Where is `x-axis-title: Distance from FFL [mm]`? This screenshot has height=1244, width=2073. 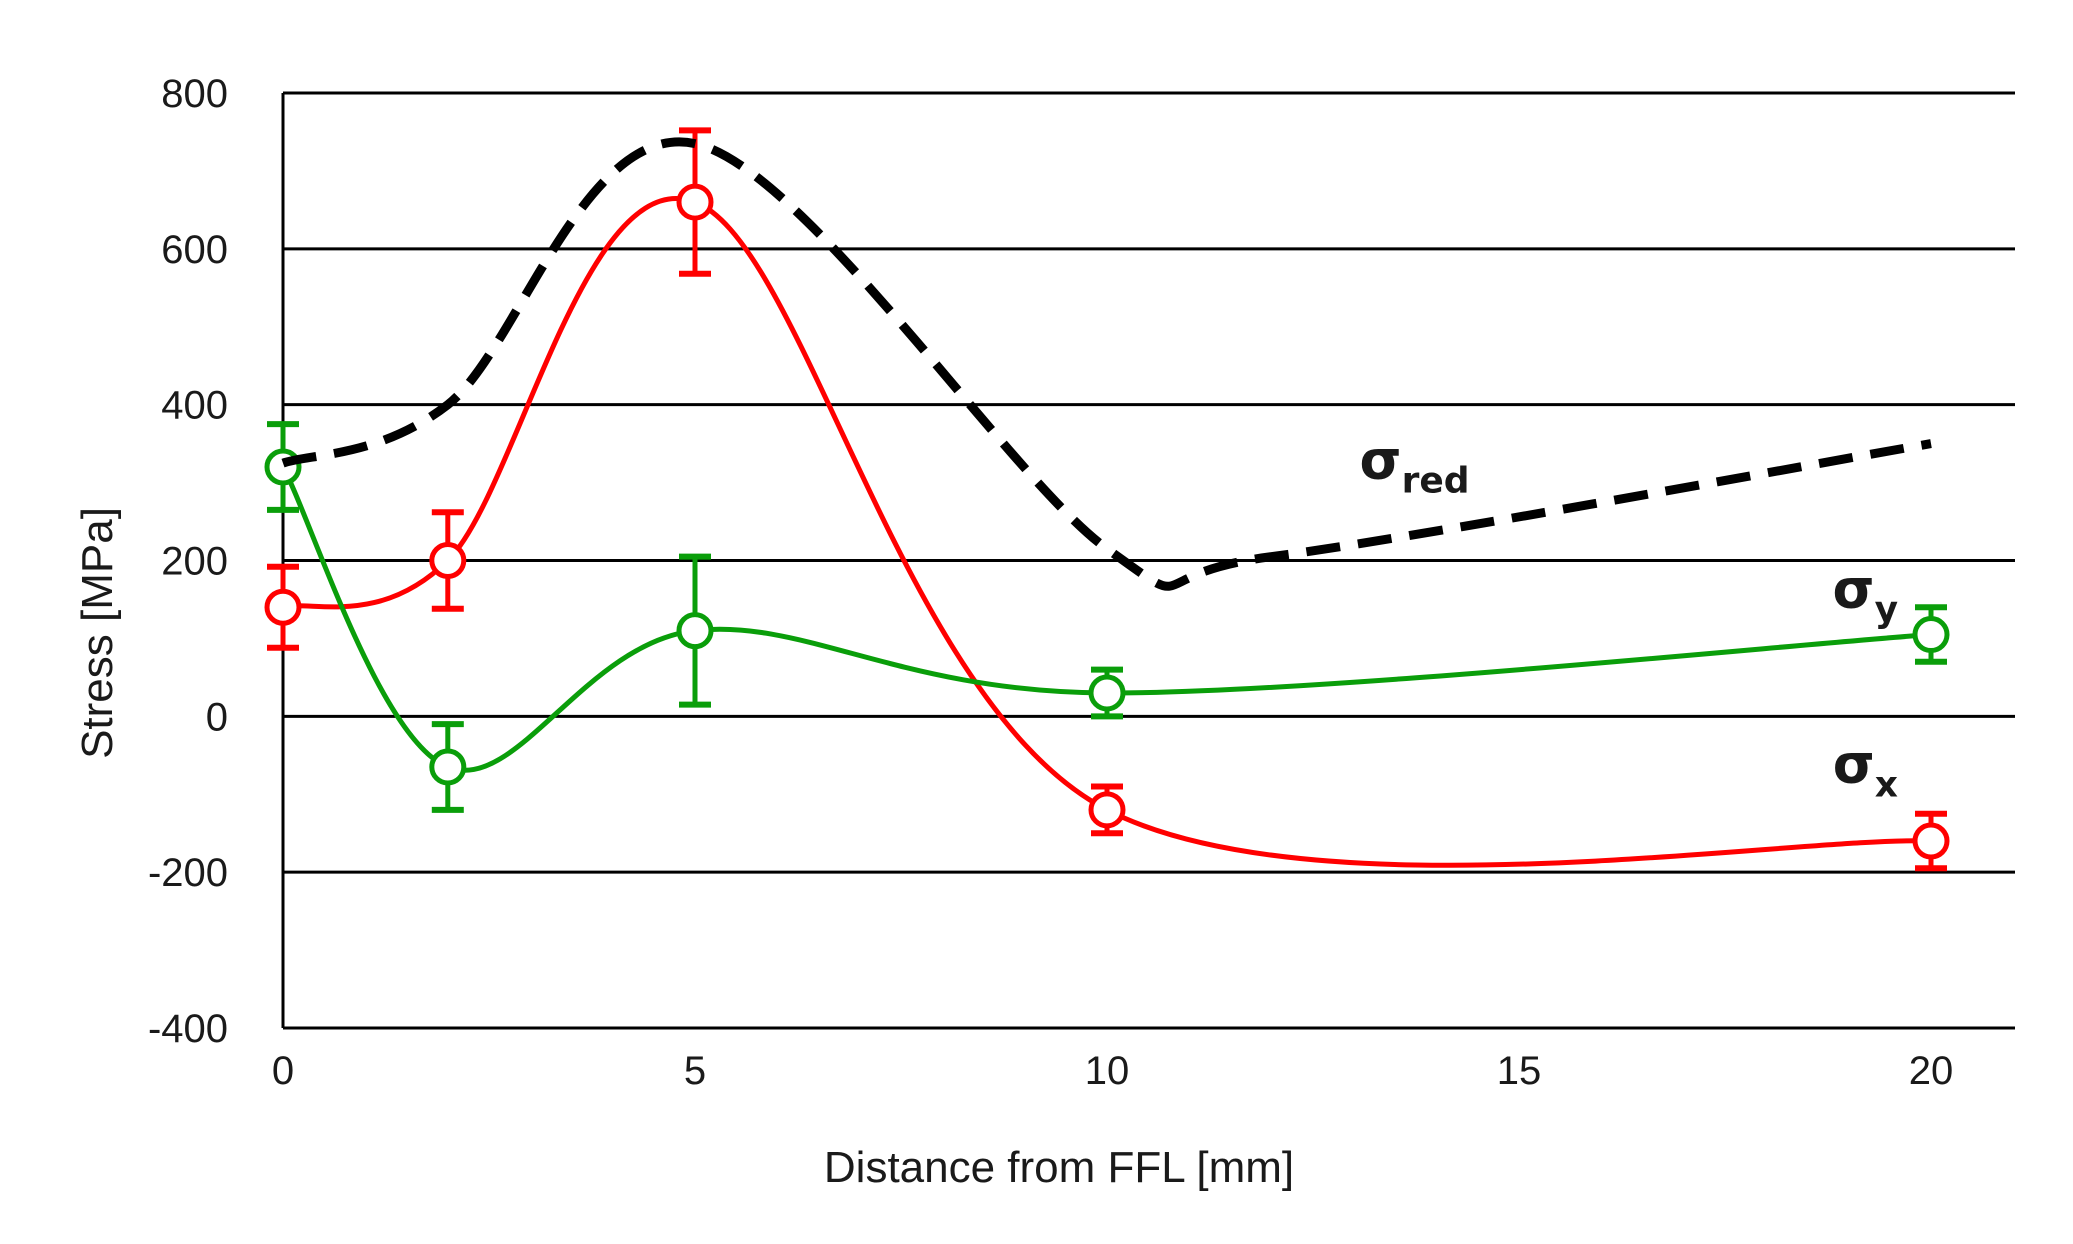 x-axis-title: Distance from FFL [mm] is located at coordinates (1059, 1167).